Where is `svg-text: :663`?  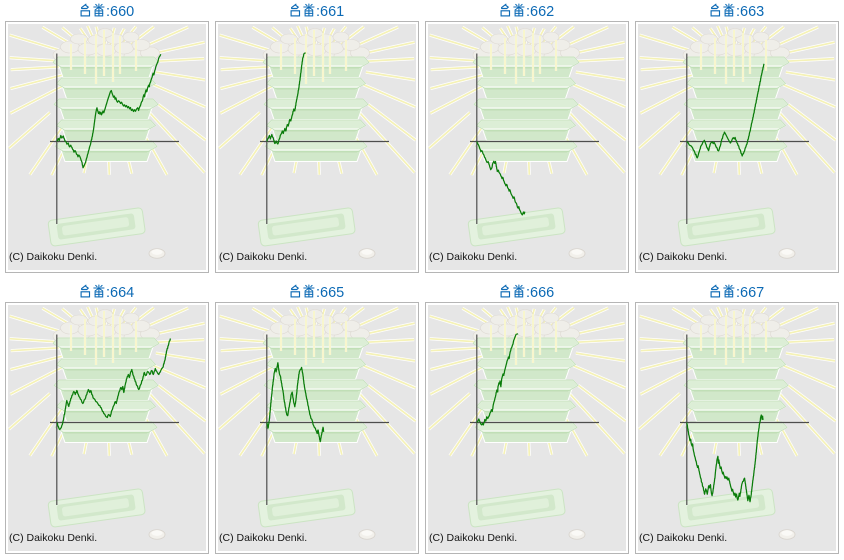 svg-text: :663 is located at coordinates (750, 11).